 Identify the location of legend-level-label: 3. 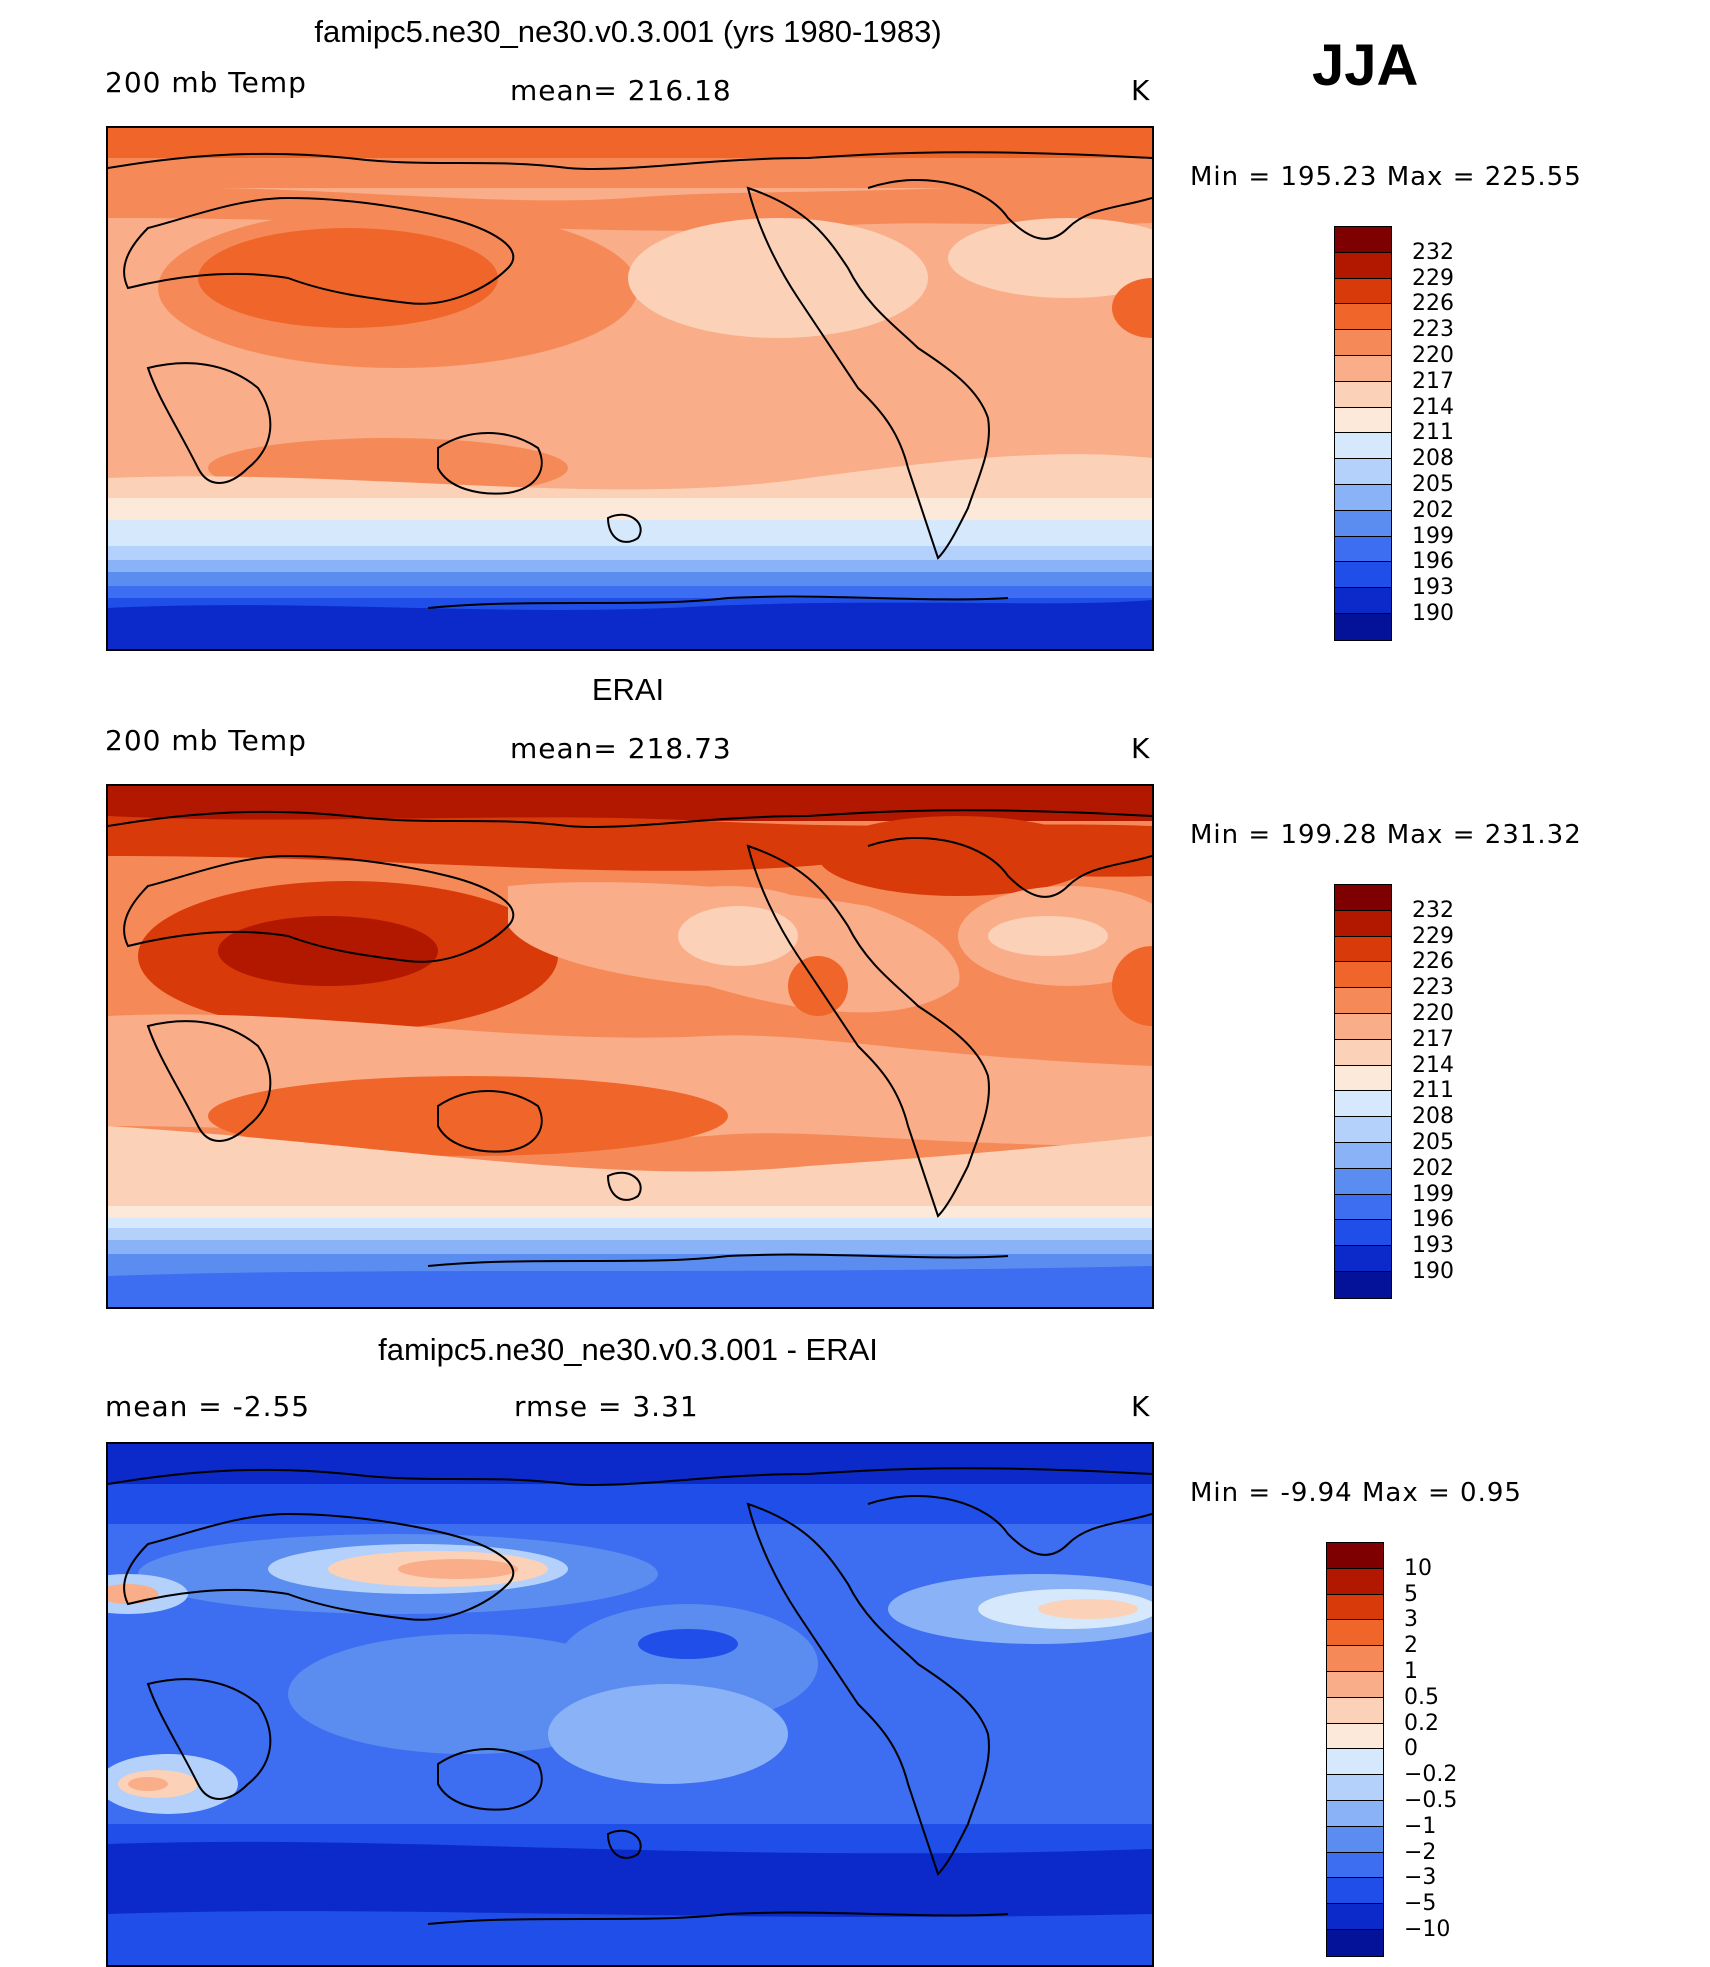
(1411, 1620).